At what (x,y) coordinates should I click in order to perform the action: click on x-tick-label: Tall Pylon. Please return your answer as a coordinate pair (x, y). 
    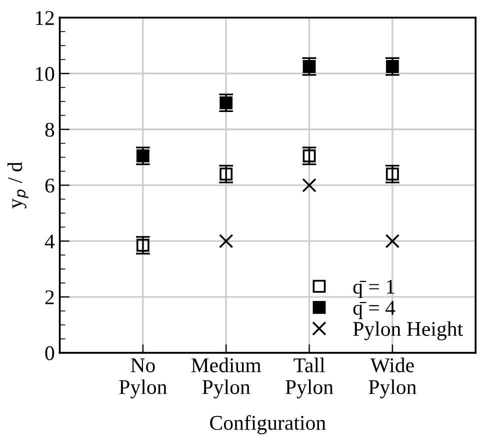
    Looking at the image, I should click on (310, 378).